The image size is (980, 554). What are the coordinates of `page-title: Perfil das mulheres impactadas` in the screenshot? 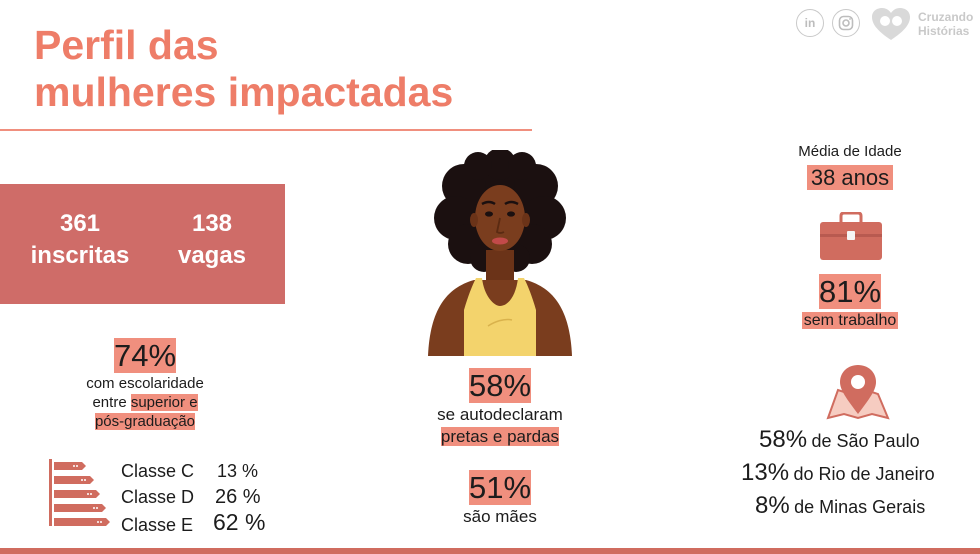 It's located at (243, 69).